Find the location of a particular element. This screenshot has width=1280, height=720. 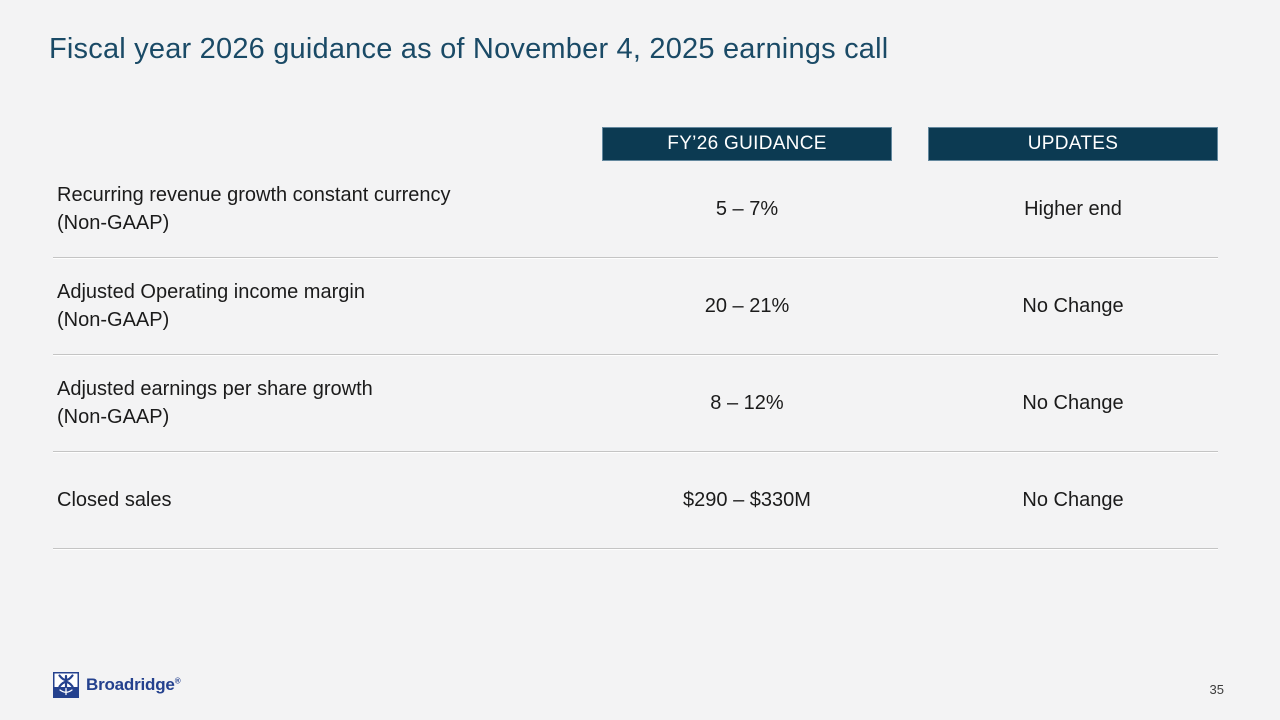

broadridge-logo: Broadridge® is located at coordinates (117, 685).